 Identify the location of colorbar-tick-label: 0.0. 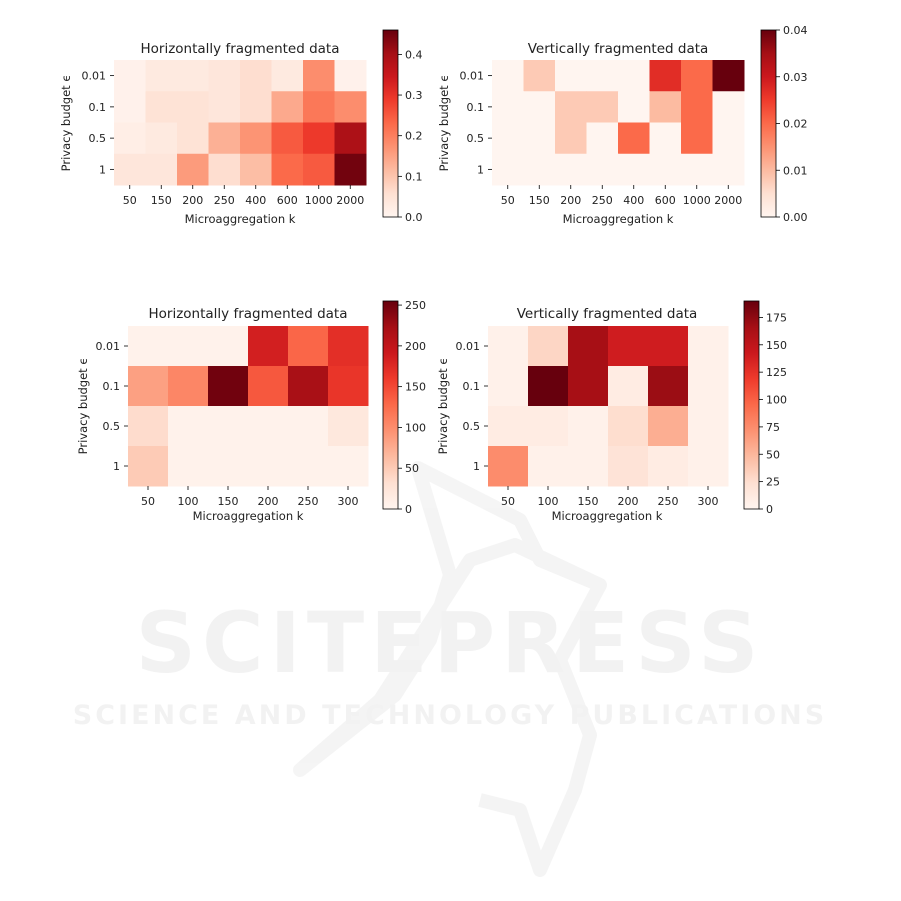
(414, 217).